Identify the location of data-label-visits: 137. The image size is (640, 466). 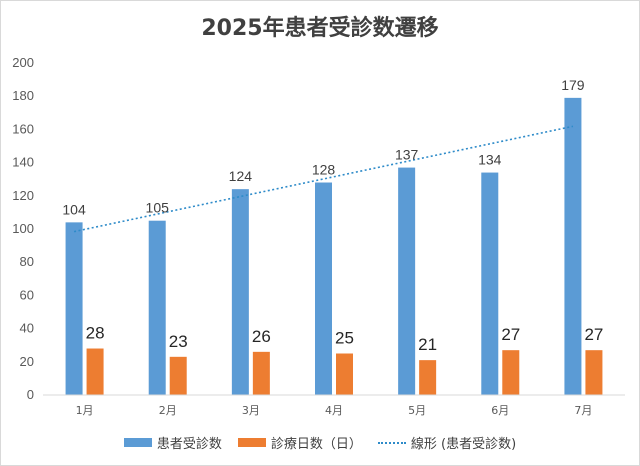
(407, 155).